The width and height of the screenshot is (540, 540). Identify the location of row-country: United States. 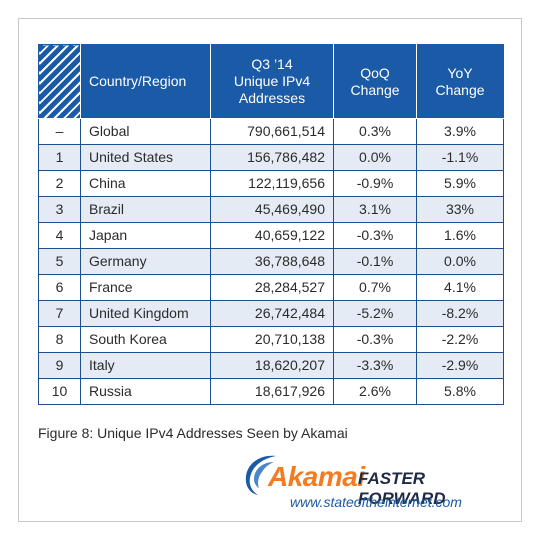
(145, 157).